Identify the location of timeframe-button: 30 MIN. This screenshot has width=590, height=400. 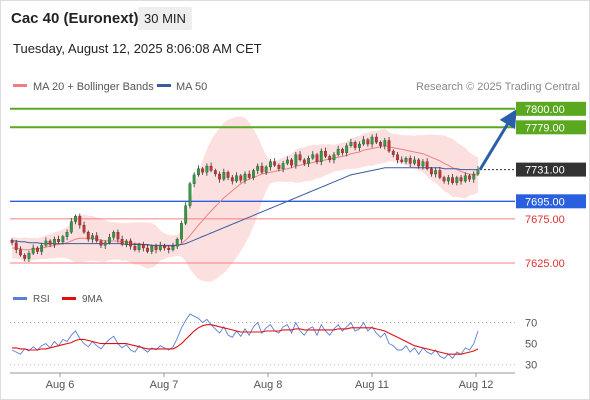
(165, 18).